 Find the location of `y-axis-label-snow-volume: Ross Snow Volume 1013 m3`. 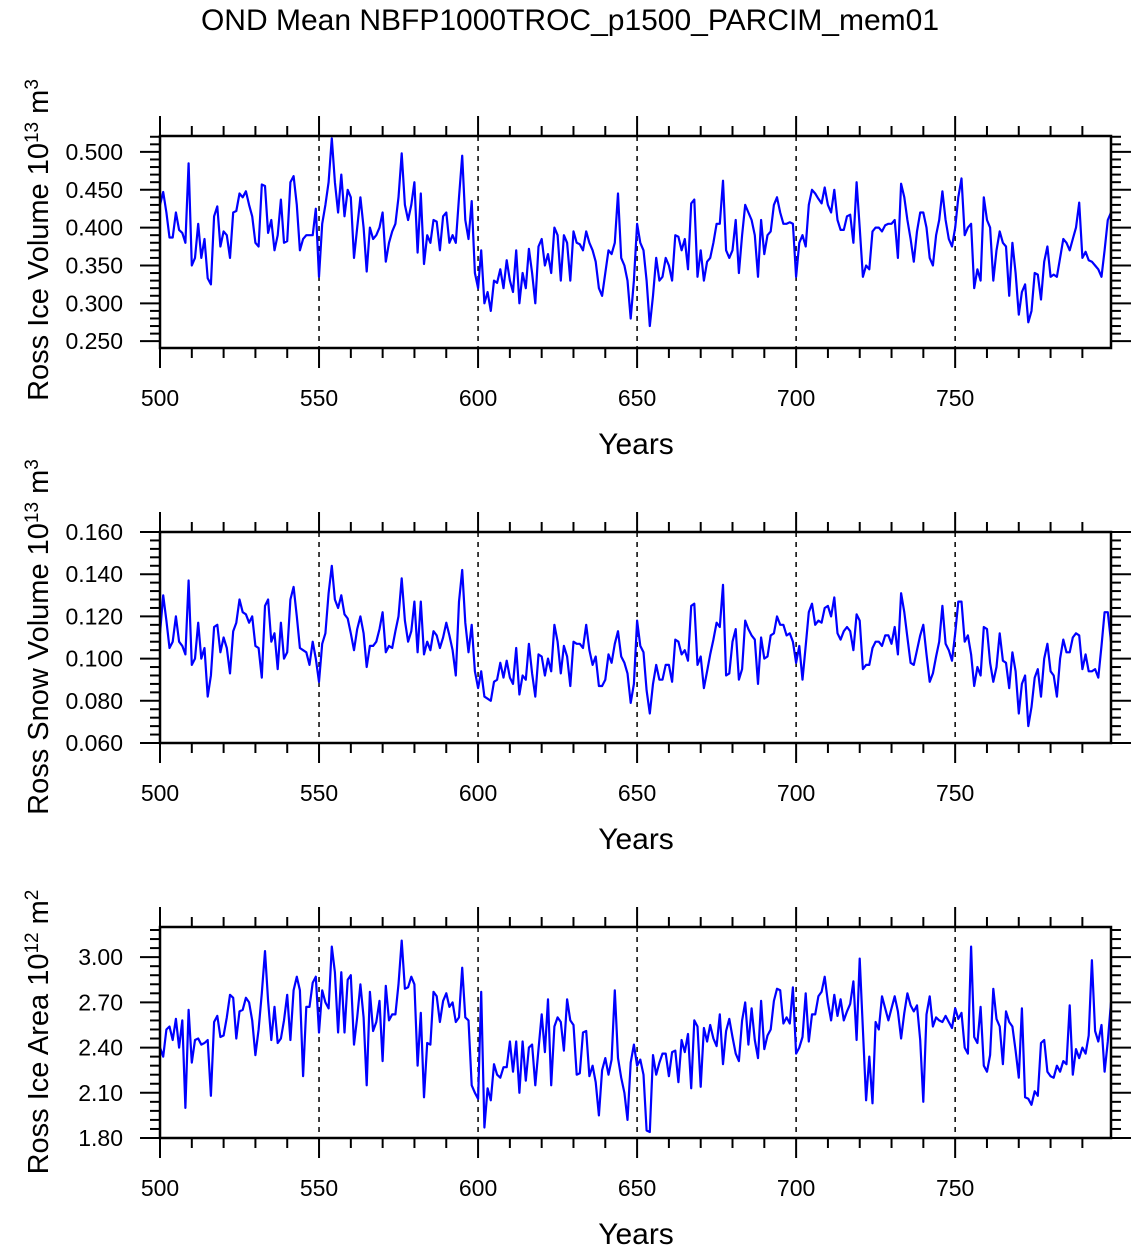

y-axis-label-snow-volume: Ross Snow Volume 1013 m3 is located at coordinates (39, 637).